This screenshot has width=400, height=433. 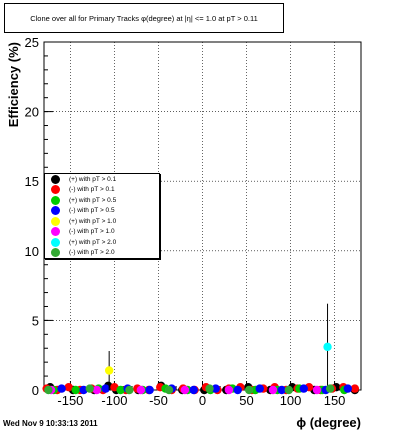 I want to click on legend-label: (+) with pT > 0.1, so click(x=93, y=179).